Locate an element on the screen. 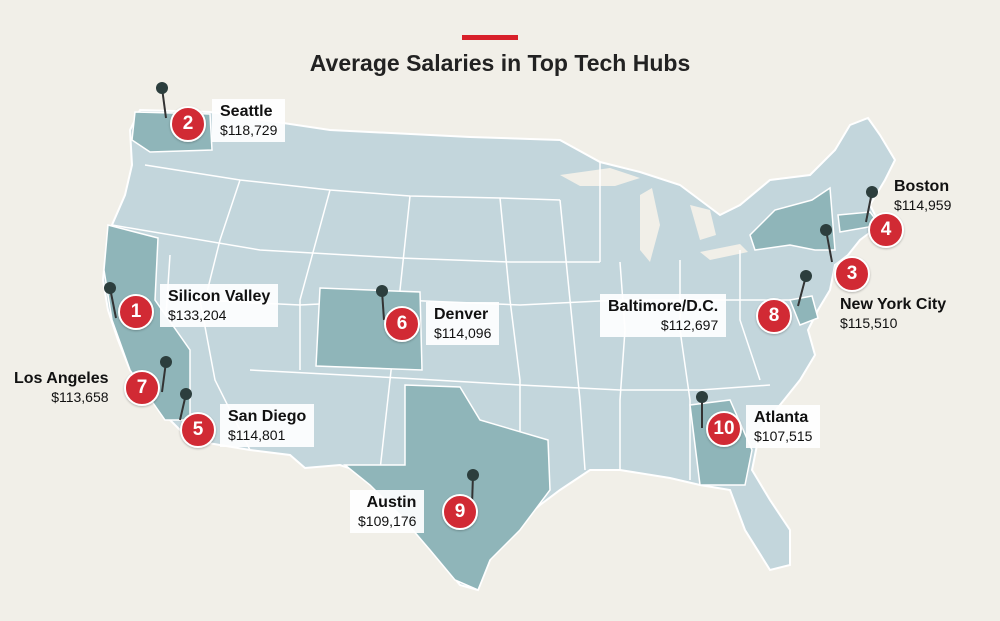 The height and width of the screenshot is (621, 1000). hub-salary: $109,176 is located at coordinates (387, 521).